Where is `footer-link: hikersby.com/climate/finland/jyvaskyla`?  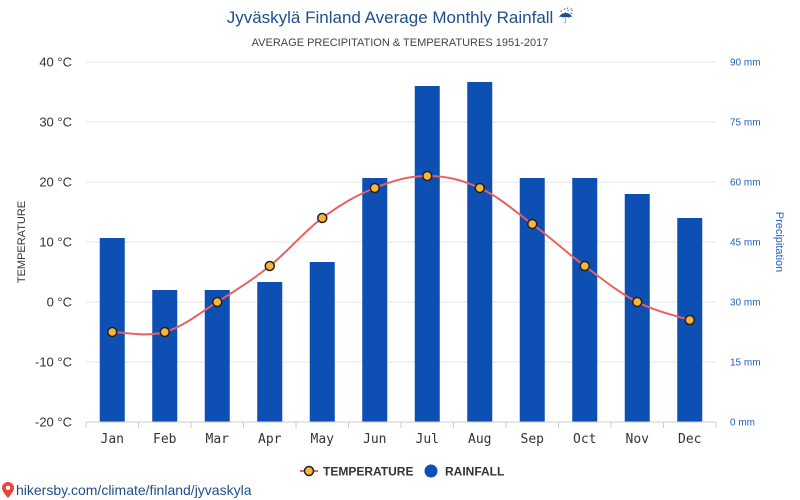
footer-link: hikersby.com/climate/finland/jyvaskyla is located at coordinates (127, 490).